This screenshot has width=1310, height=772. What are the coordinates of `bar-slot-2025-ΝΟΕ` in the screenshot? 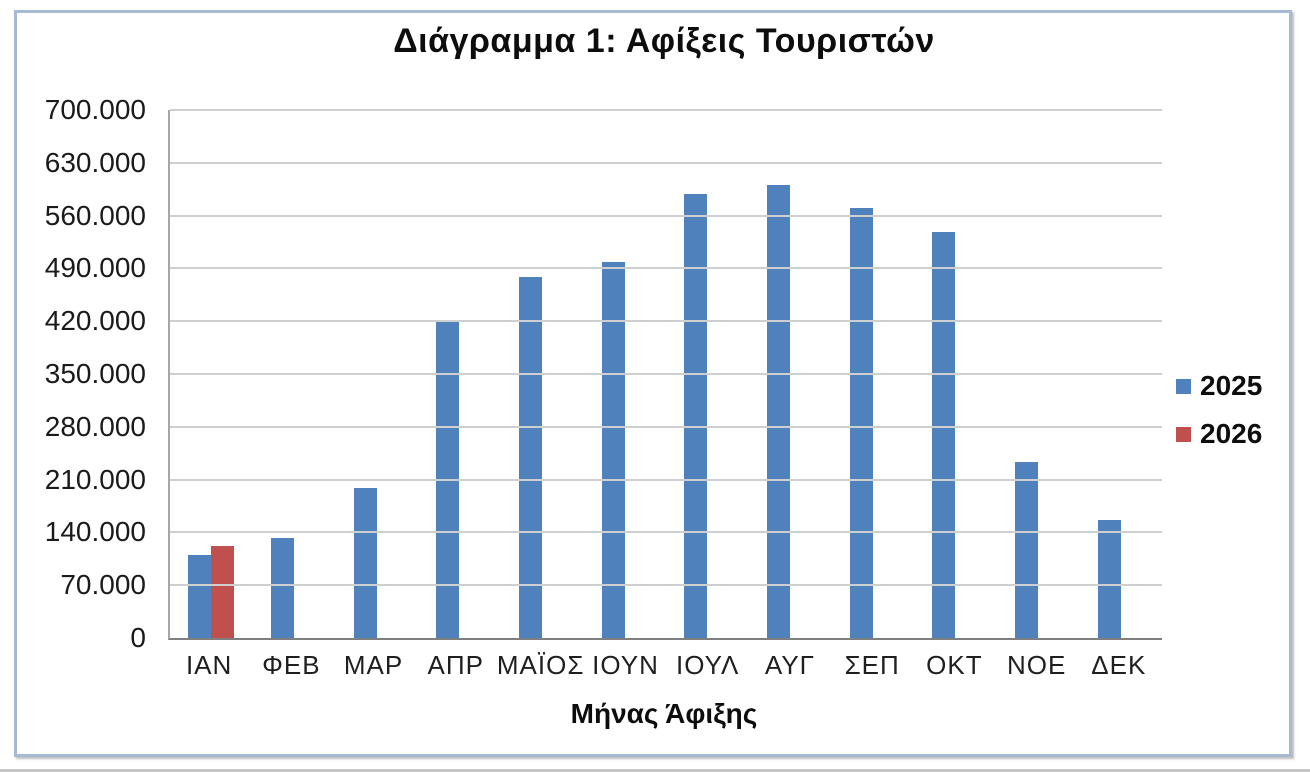 It's located at (1027, 550).